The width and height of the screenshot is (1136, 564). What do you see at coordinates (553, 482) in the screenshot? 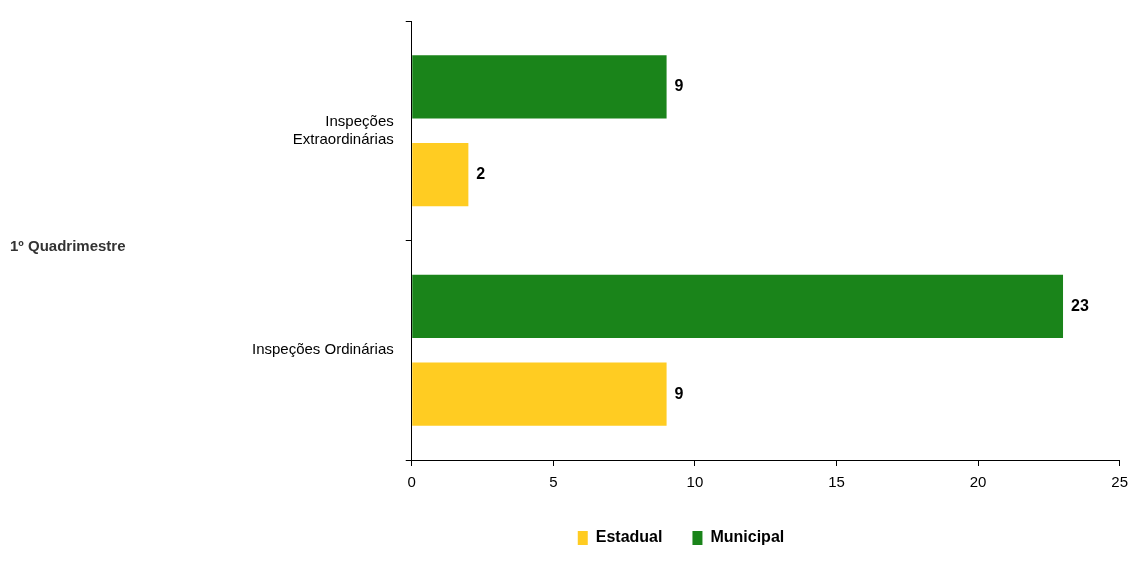
I see `x-tick-label: 5` at bounding box center [553, 482].